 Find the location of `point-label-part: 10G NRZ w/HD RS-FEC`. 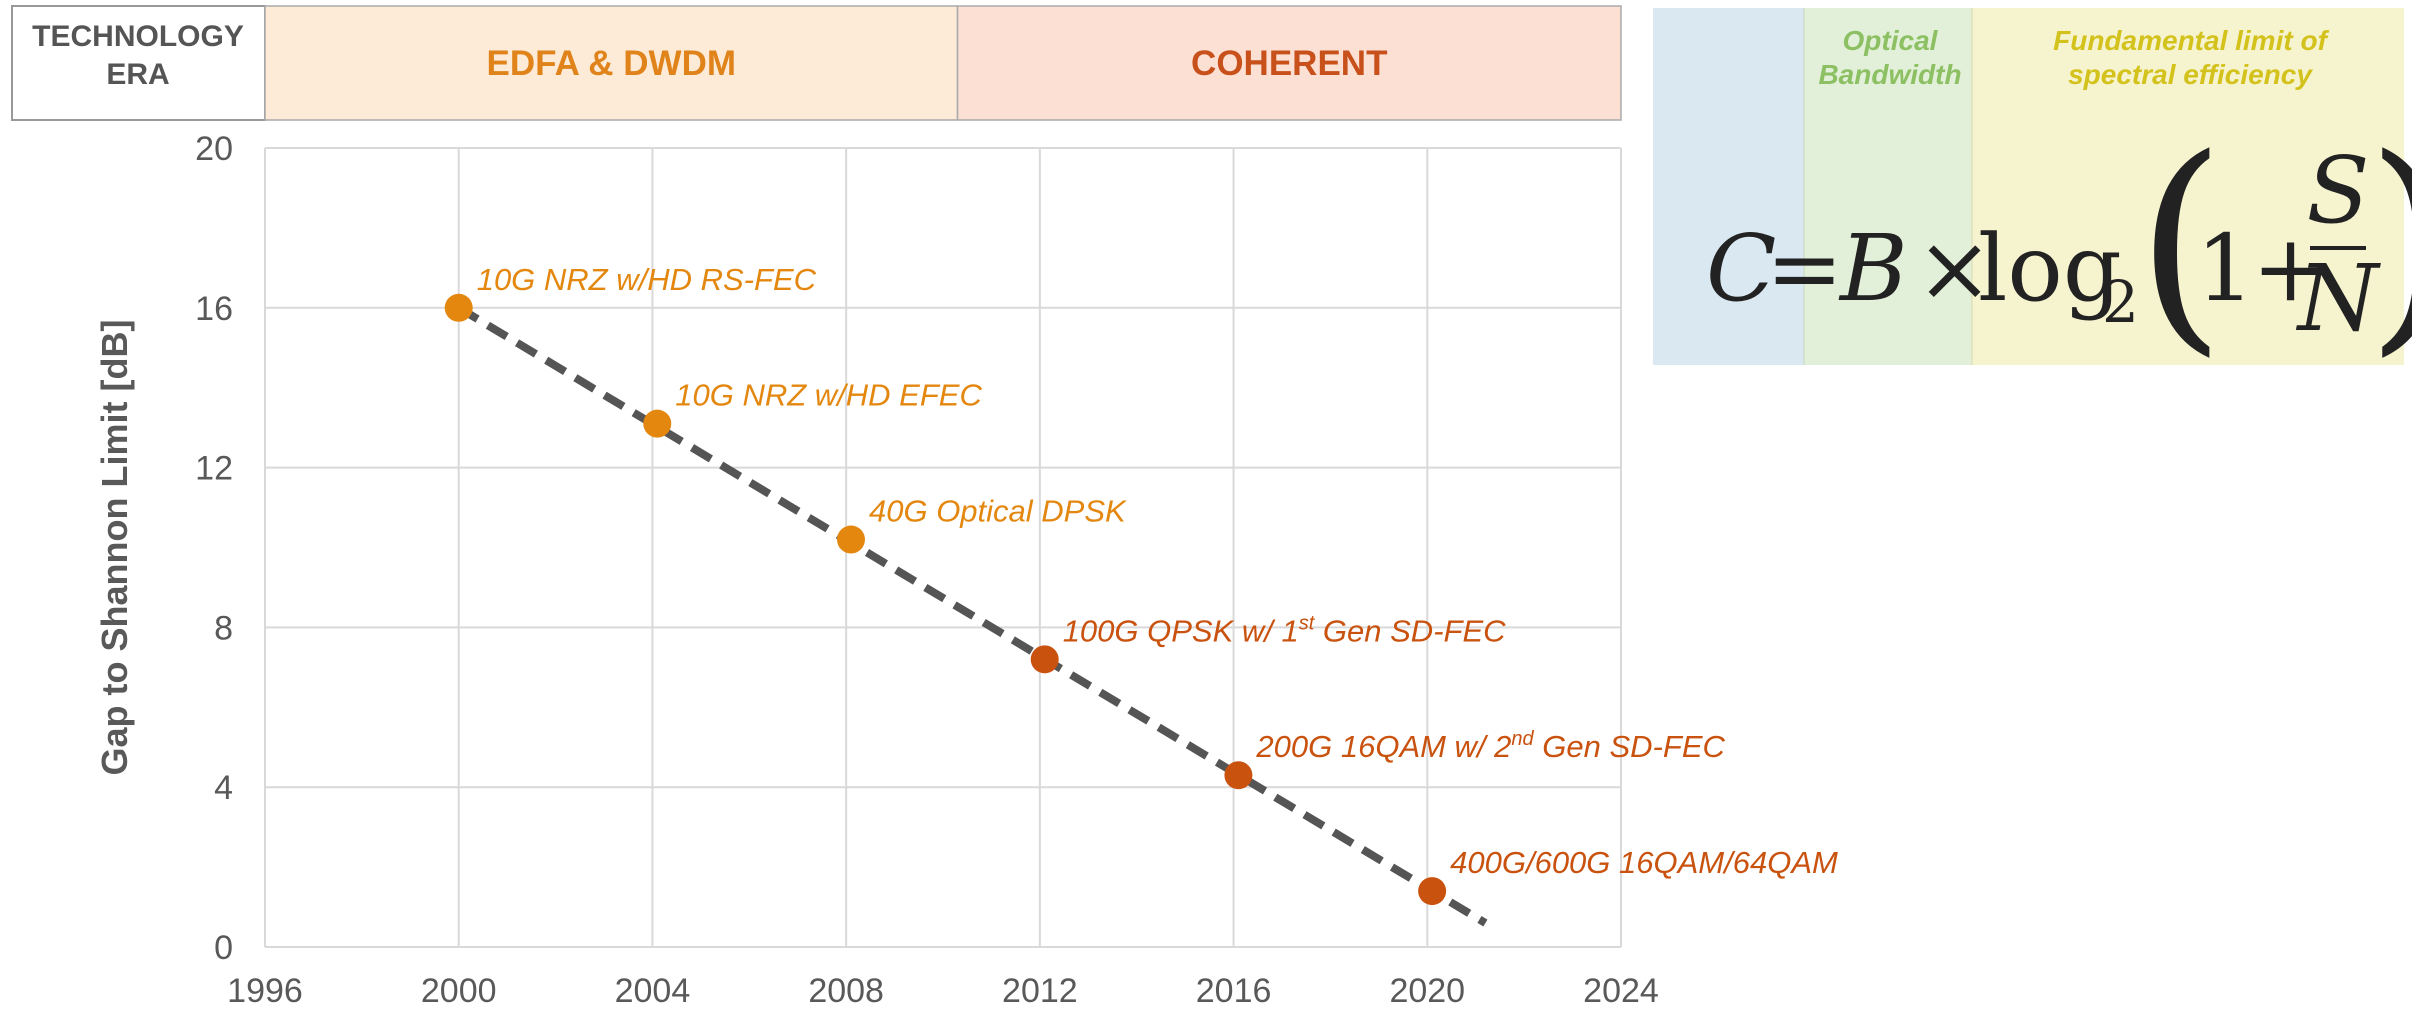

point-label-part: 10G NRZ w/HD RS-FEC is located at coordinates (647, 279).